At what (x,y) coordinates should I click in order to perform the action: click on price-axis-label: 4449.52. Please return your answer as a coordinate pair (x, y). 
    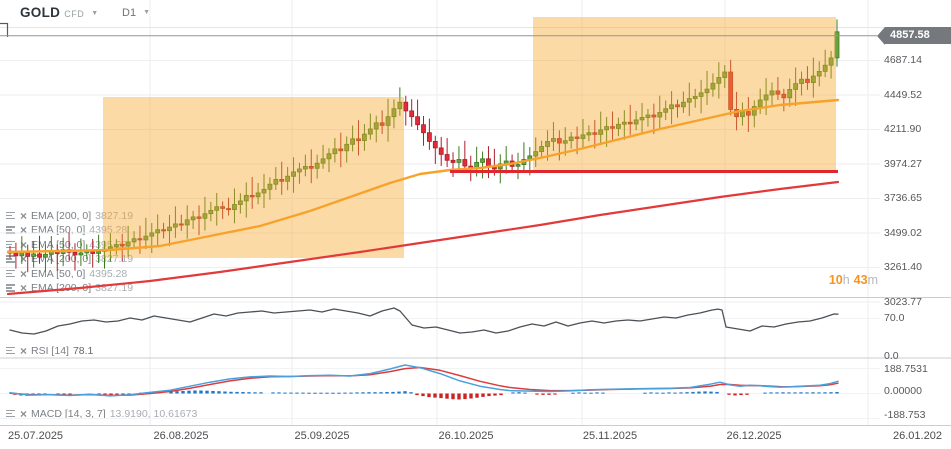
    Looking at the image, I should click on (903, 94).